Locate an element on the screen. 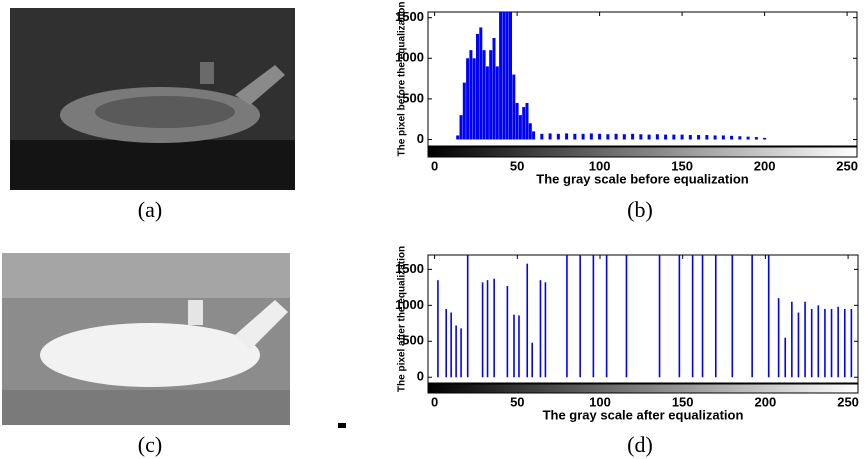 The image size is (866, 459). y-axis-label: The pixel before the equalization is located at coordinates (402, 78).